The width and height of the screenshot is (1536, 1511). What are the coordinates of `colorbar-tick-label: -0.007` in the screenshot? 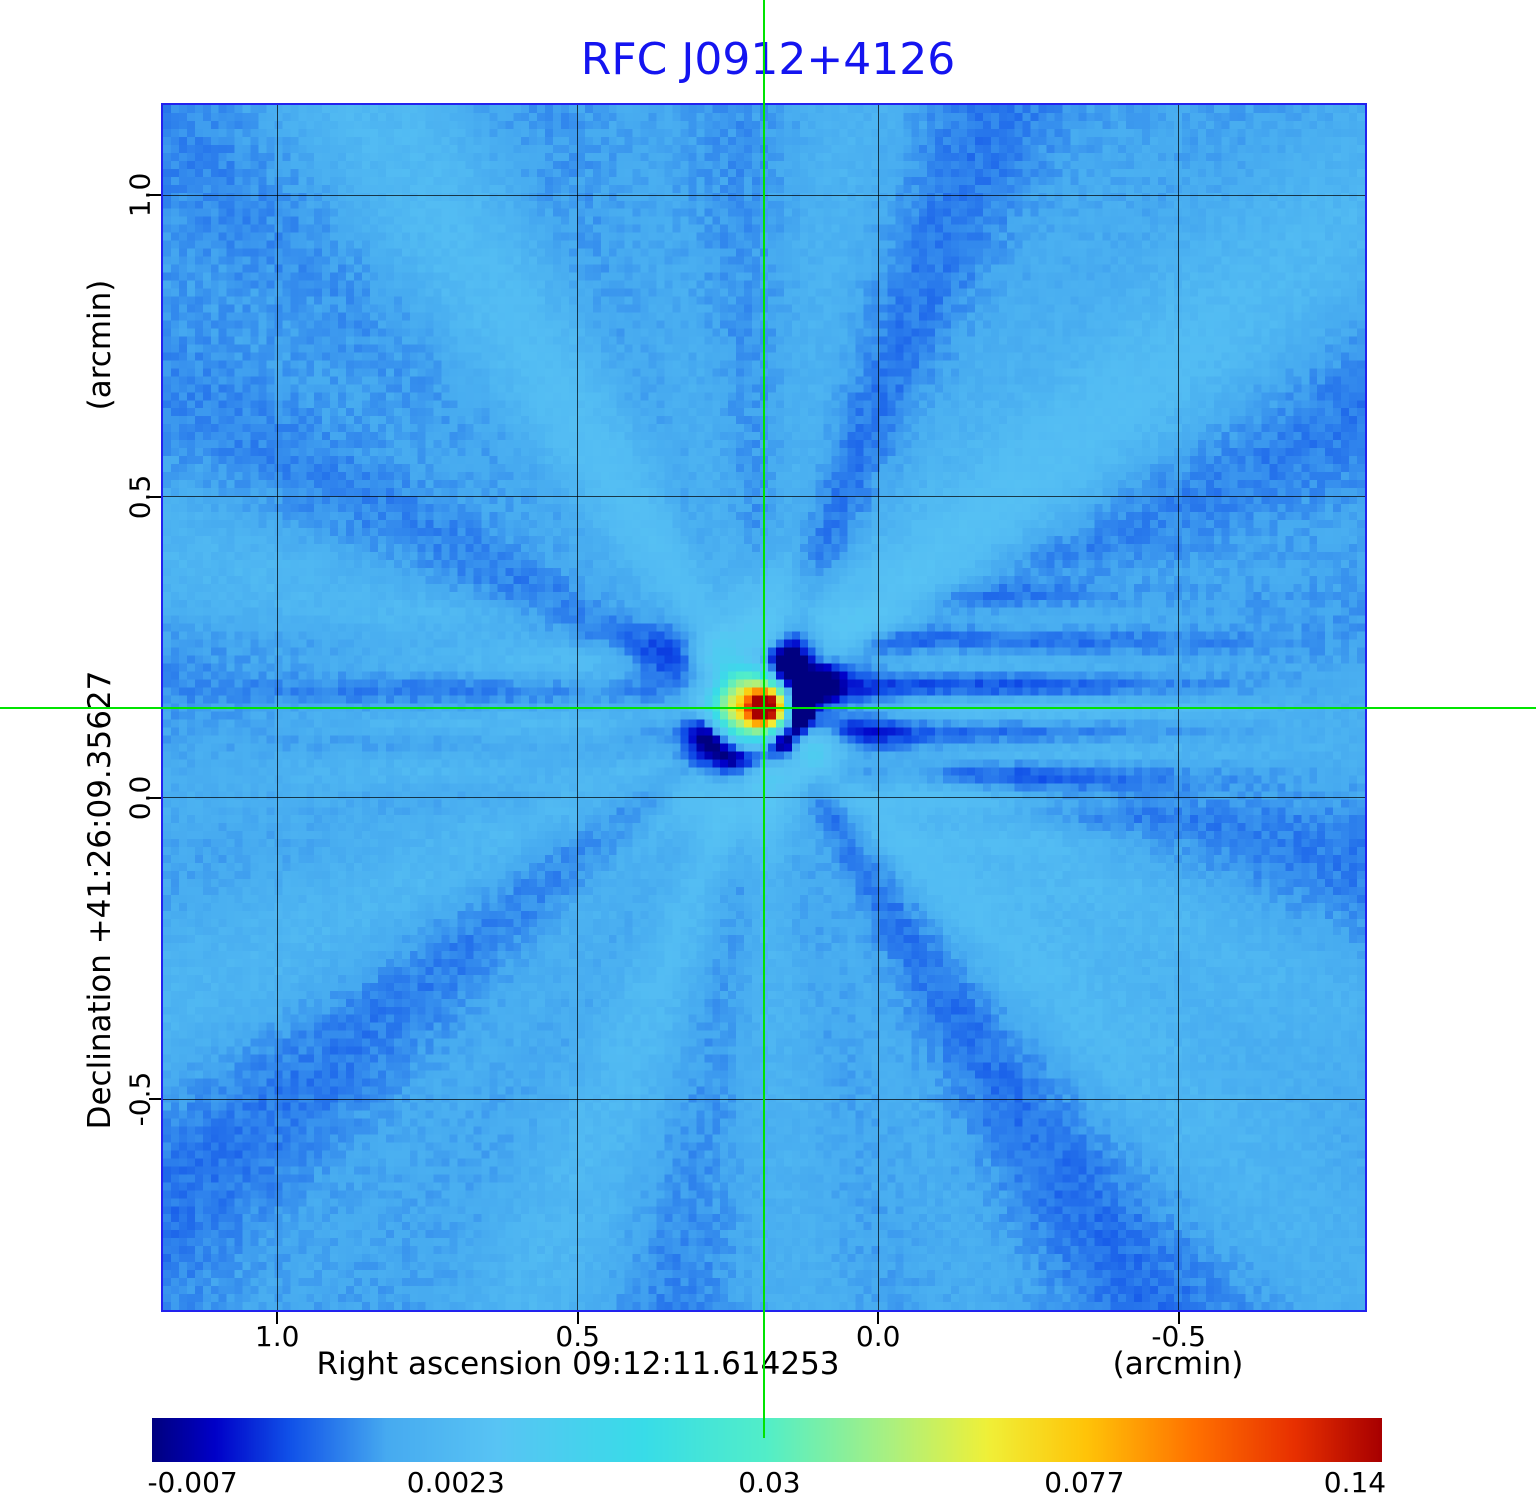 It's located at (192, 1482).